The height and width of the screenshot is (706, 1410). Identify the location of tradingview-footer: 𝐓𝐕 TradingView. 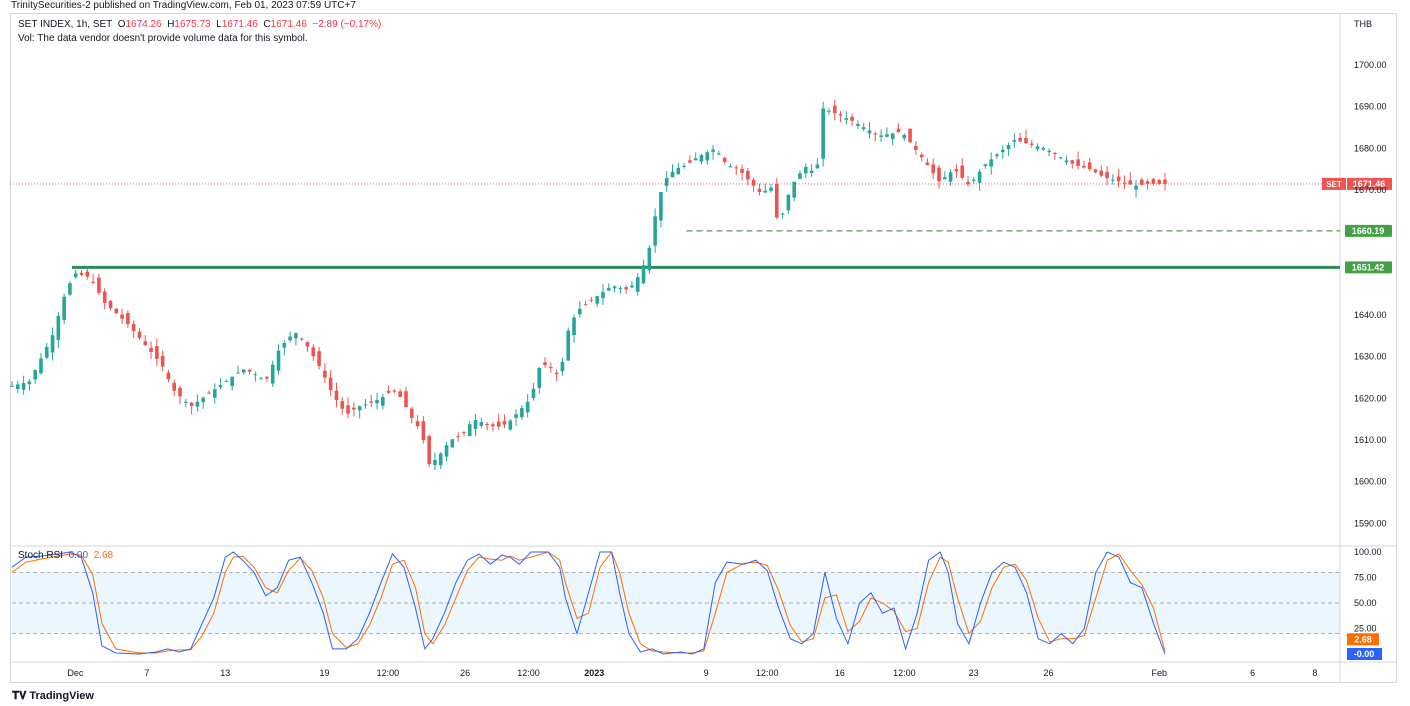
(53, 696).